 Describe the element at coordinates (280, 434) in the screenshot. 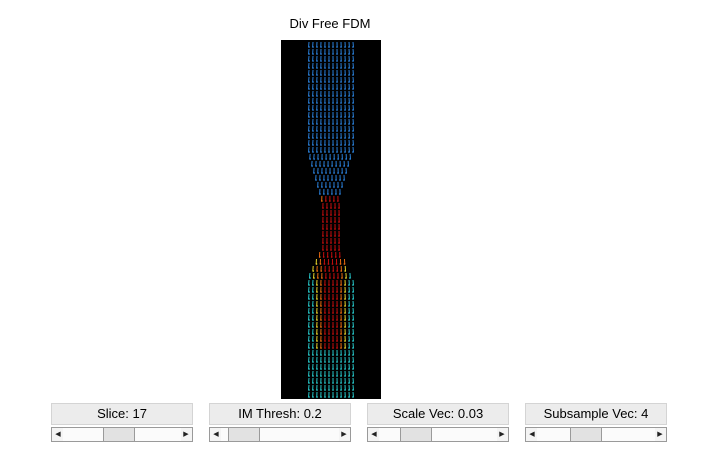

I see `im-thresh-slider: ◀ ▶` at that location.